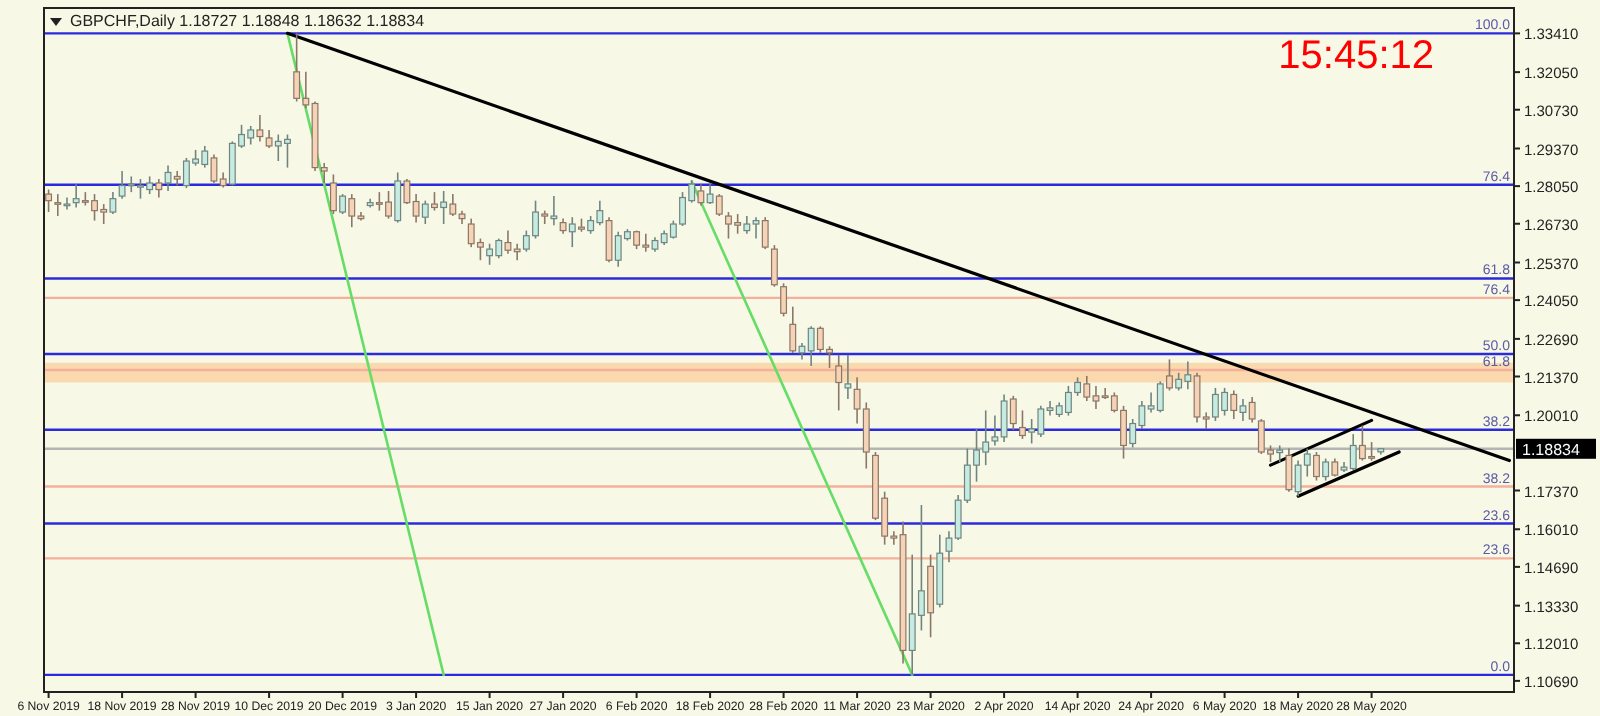 The image size is (1600, 716). What do you see at coordinates (248, 21) in the screenshot?
I see `chart-title: GBPCHF,Daily 1.18727 1.18848 1.18632 1.18834` at bounding box center [248, 21].